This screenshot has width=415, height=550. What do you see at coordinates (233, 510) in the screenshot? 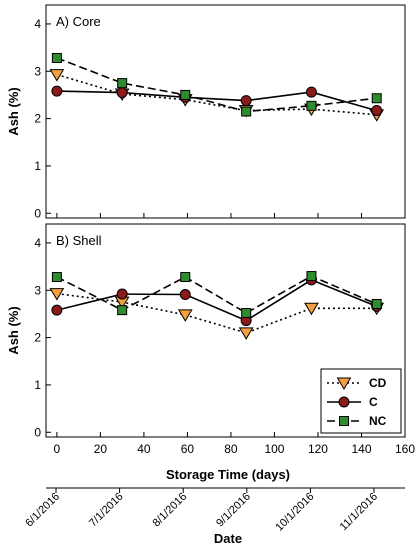
I see `date-tick-label: 9/1/2016` at bounding box center [233, 510].